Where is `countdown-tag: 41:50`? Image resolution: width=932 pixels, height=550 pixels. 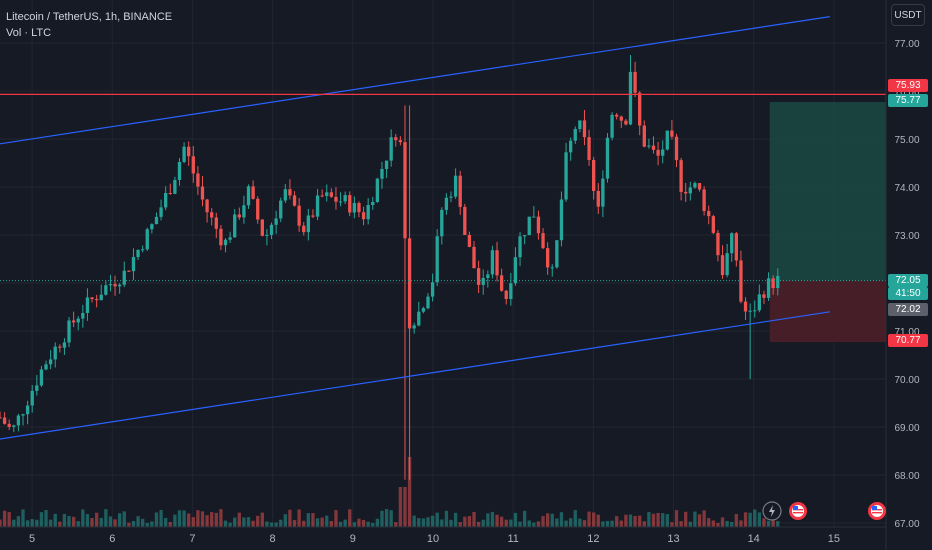 countdown-tag: 41:50 is located at coordinates (908, 293).